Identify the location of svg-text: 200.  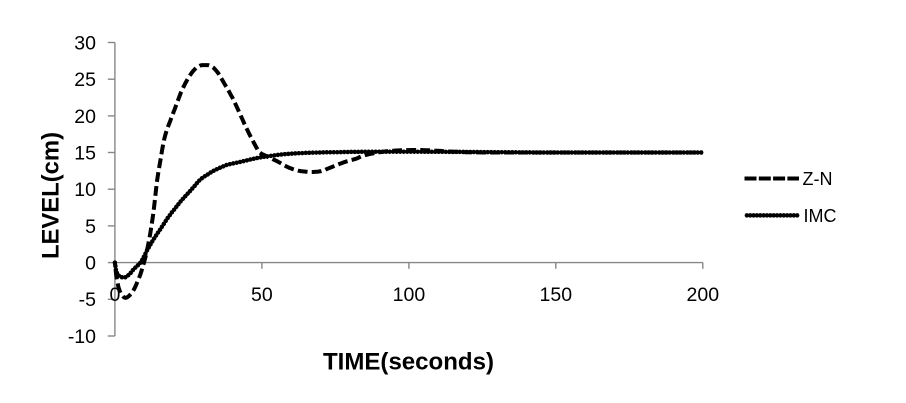
(703, 295).